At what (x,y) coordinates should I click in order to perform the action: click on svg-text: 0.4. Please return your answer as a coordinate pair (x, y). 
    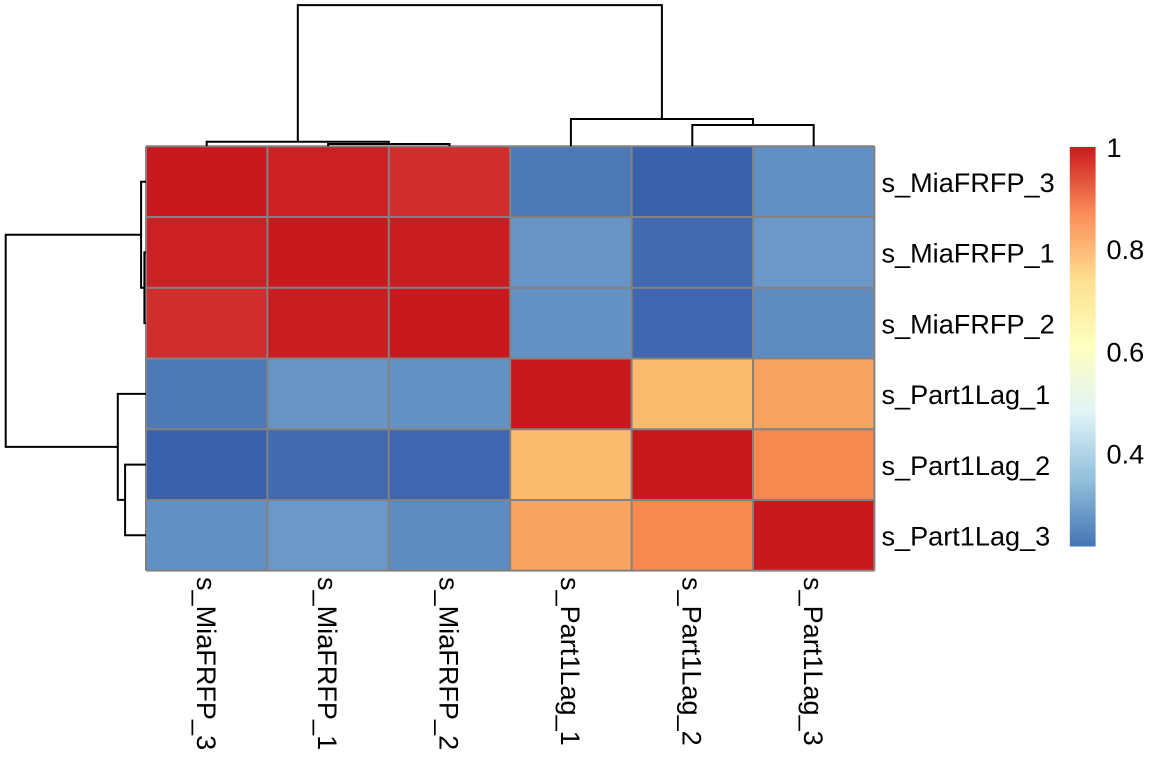
    Looking at the image, I should click on (1126, 454).